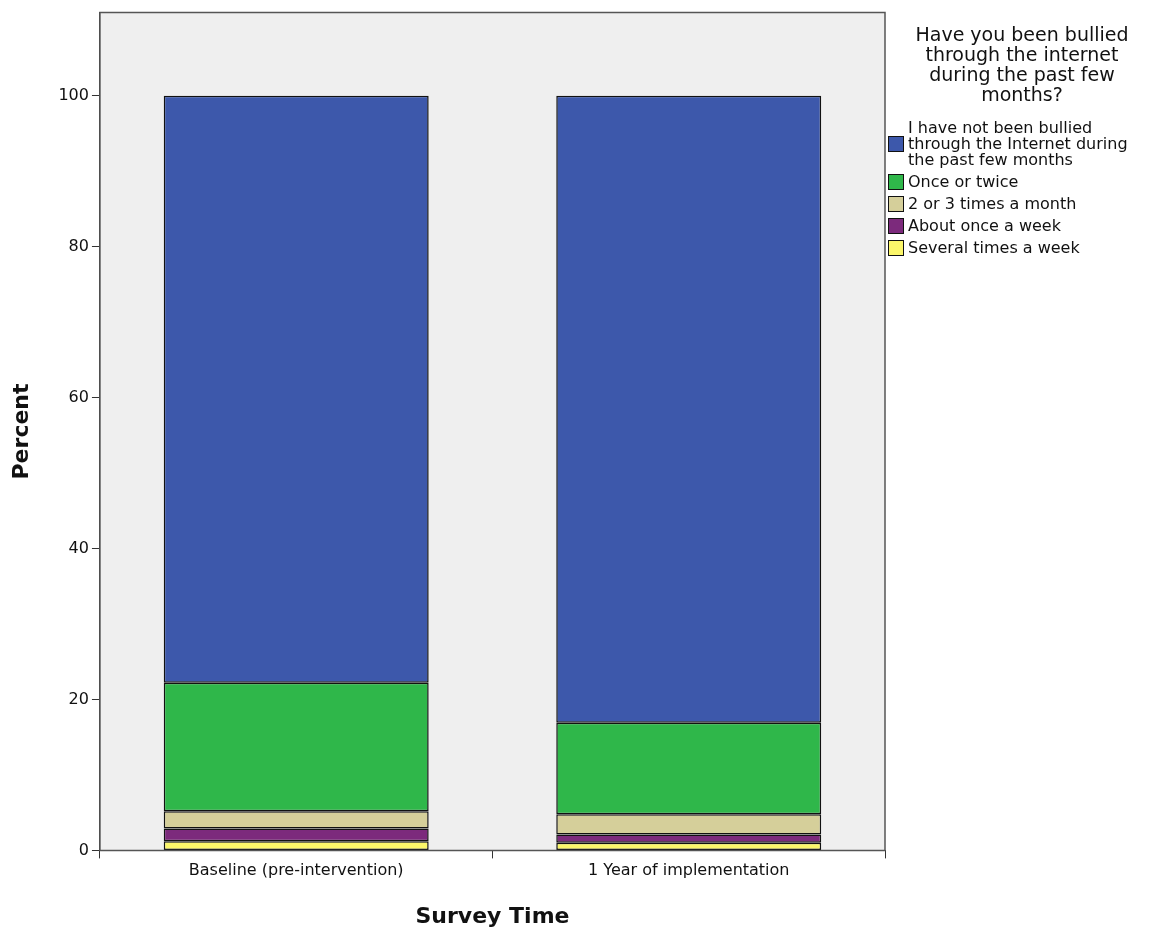 This screenshot has width=1159, height=934. Describe the element at coordinates (984, 225) in the screenshot. I see `legend-label: About once a week` at that location.